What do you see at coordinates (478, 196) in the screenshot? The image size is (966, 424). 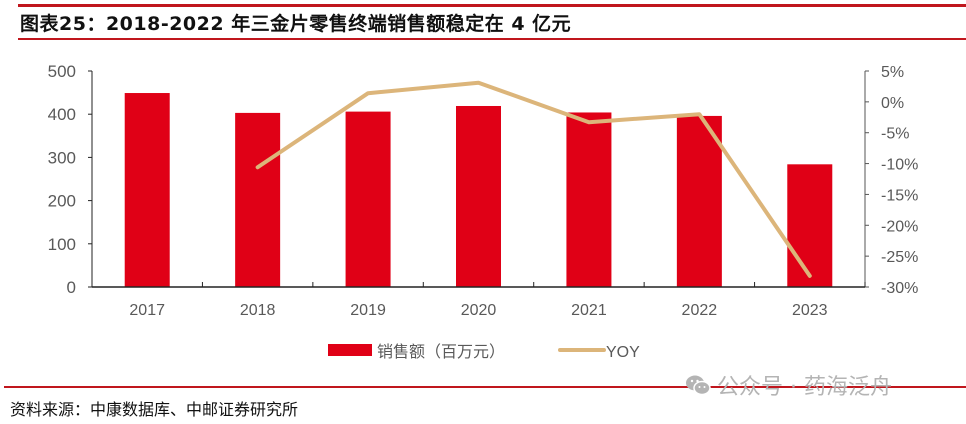 I see `bar-2020` at bounding box center [478, 196].